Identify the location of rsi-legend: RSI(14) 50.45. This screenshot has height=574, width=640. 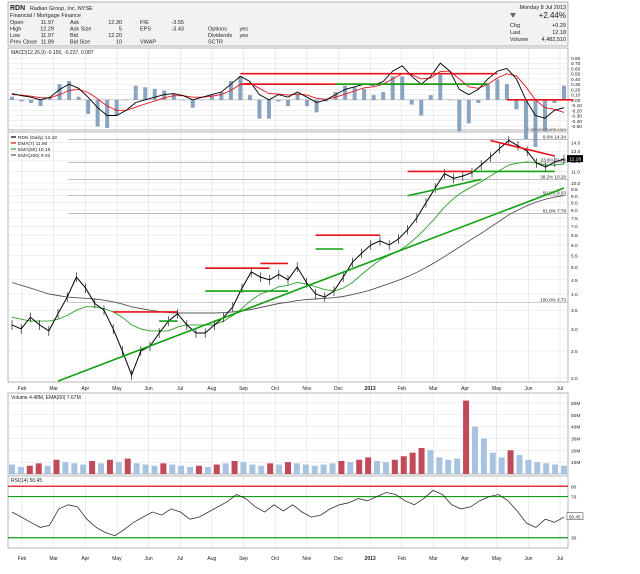
(26, 481).